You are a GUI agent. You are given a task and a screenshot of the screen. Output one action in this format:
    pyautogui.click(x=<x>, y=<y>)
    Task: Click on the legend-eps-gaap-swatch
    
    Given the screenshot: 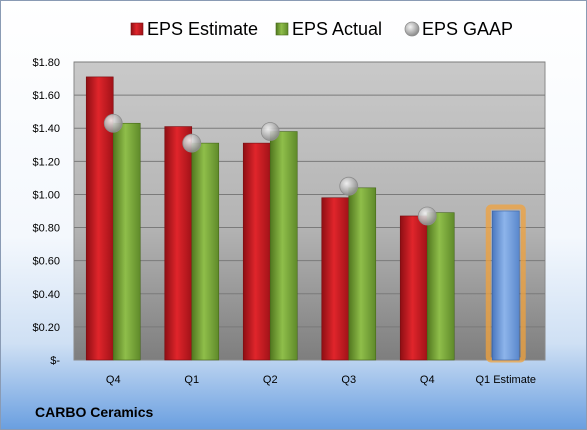 What is the action you would take?
    pyautogui.click(x=412, y=29)
    